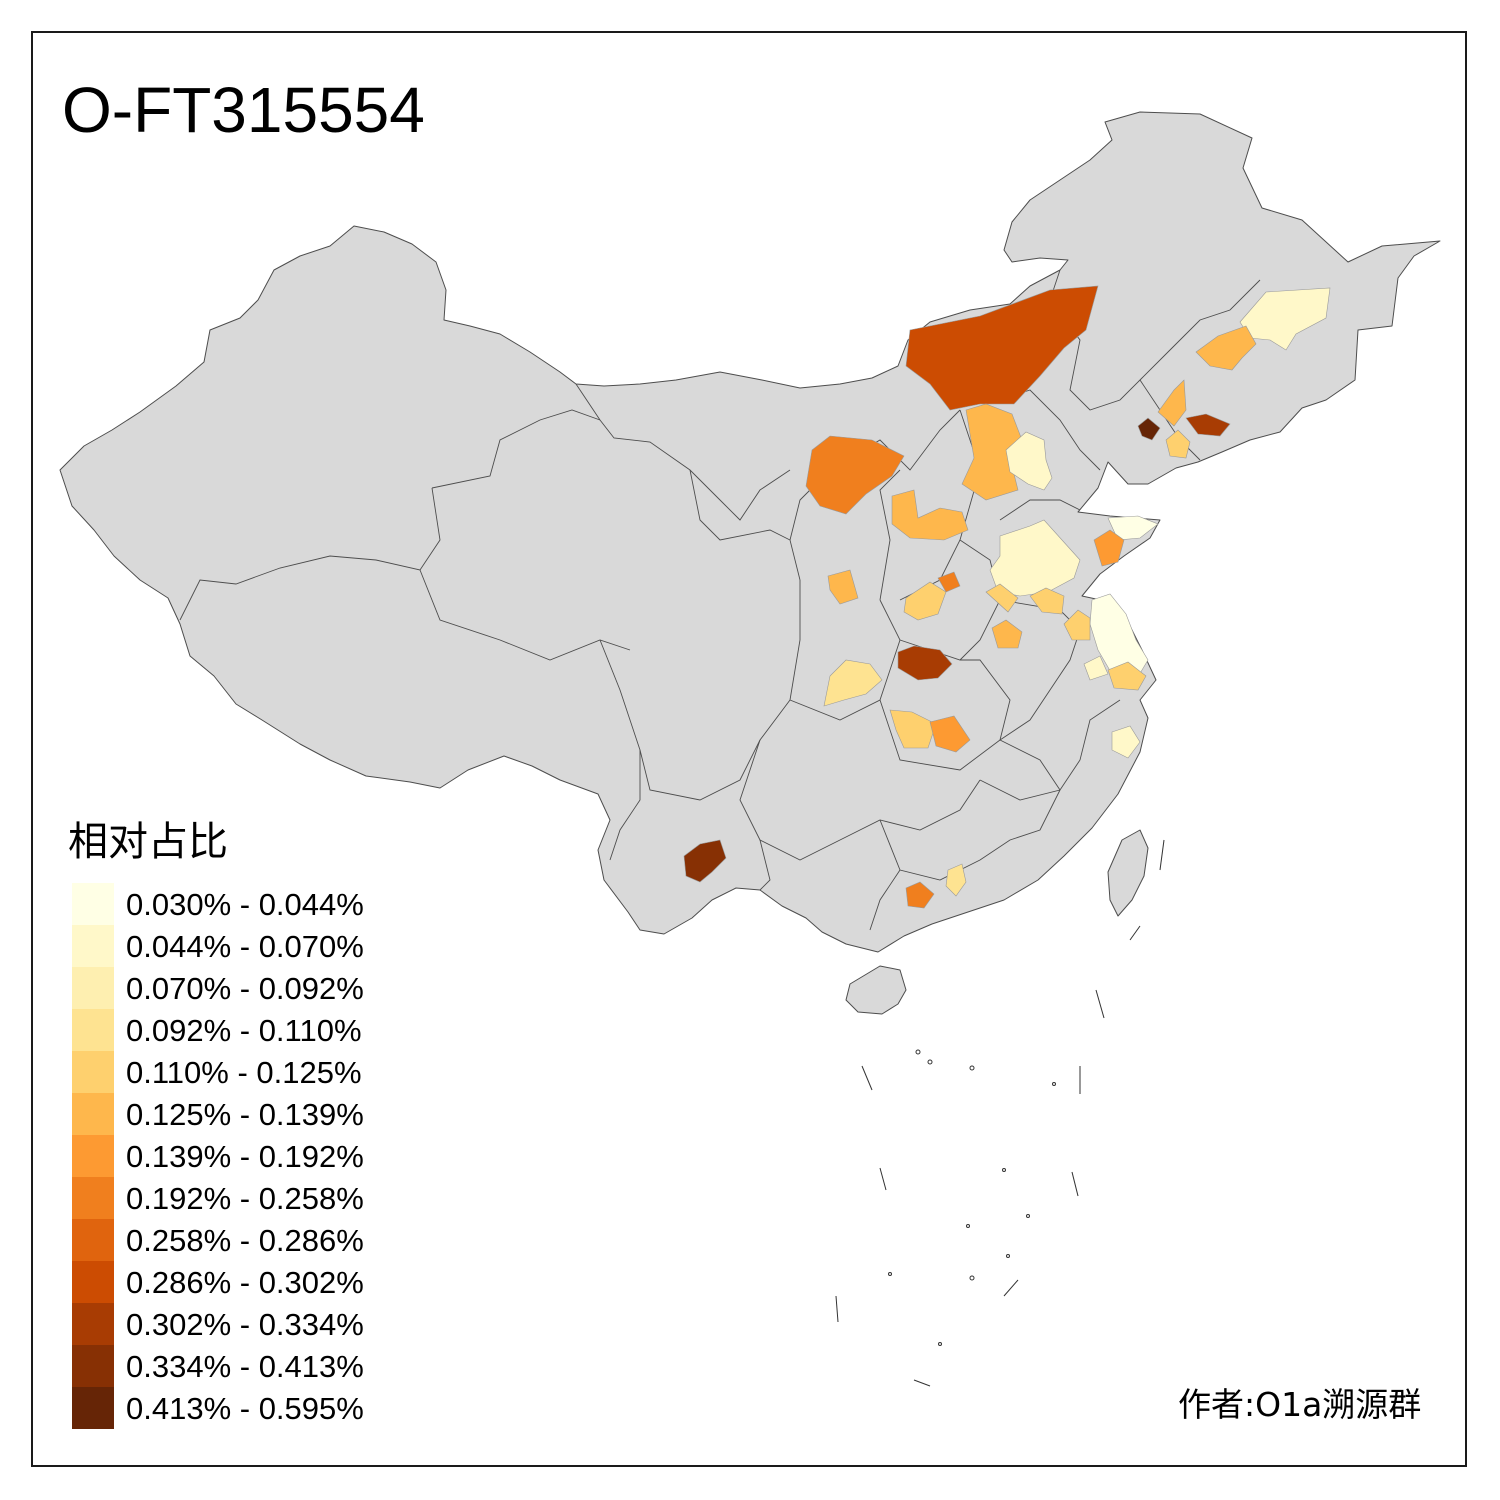 The width and height of the screenshot is (1500, 1500). Describe the element at coordinates (913, 729) in the screenshot. I see `region-hunan-west` at that location.